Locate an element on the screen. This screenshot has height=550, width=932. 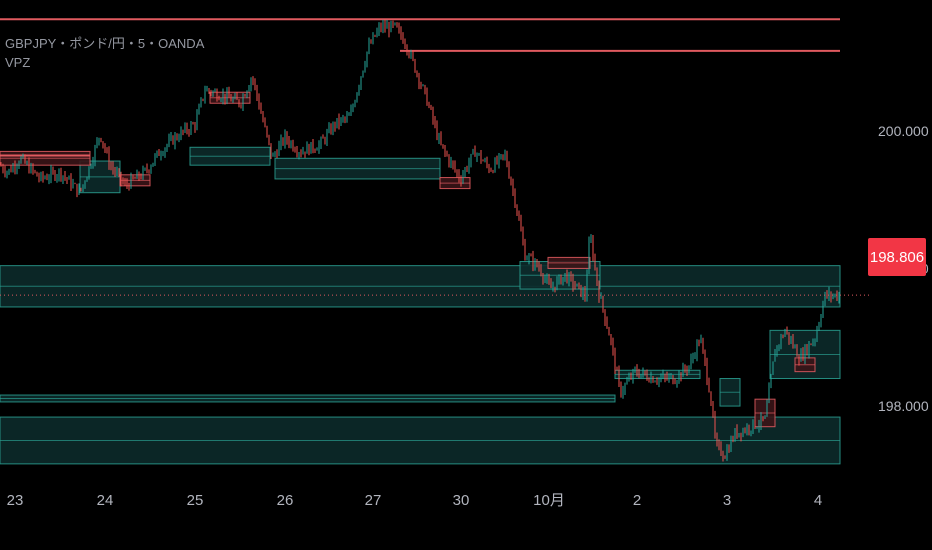
x-tick-label: 3 is located at coordinates (727, 500).